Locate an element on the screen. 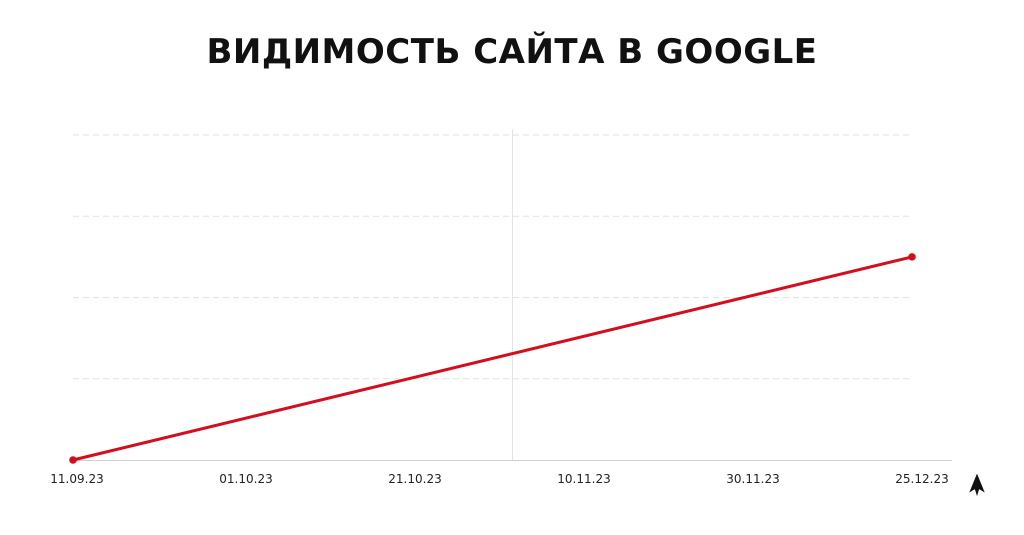  x-tick-label: 10.11.23 is located at coordinates (583, 479).